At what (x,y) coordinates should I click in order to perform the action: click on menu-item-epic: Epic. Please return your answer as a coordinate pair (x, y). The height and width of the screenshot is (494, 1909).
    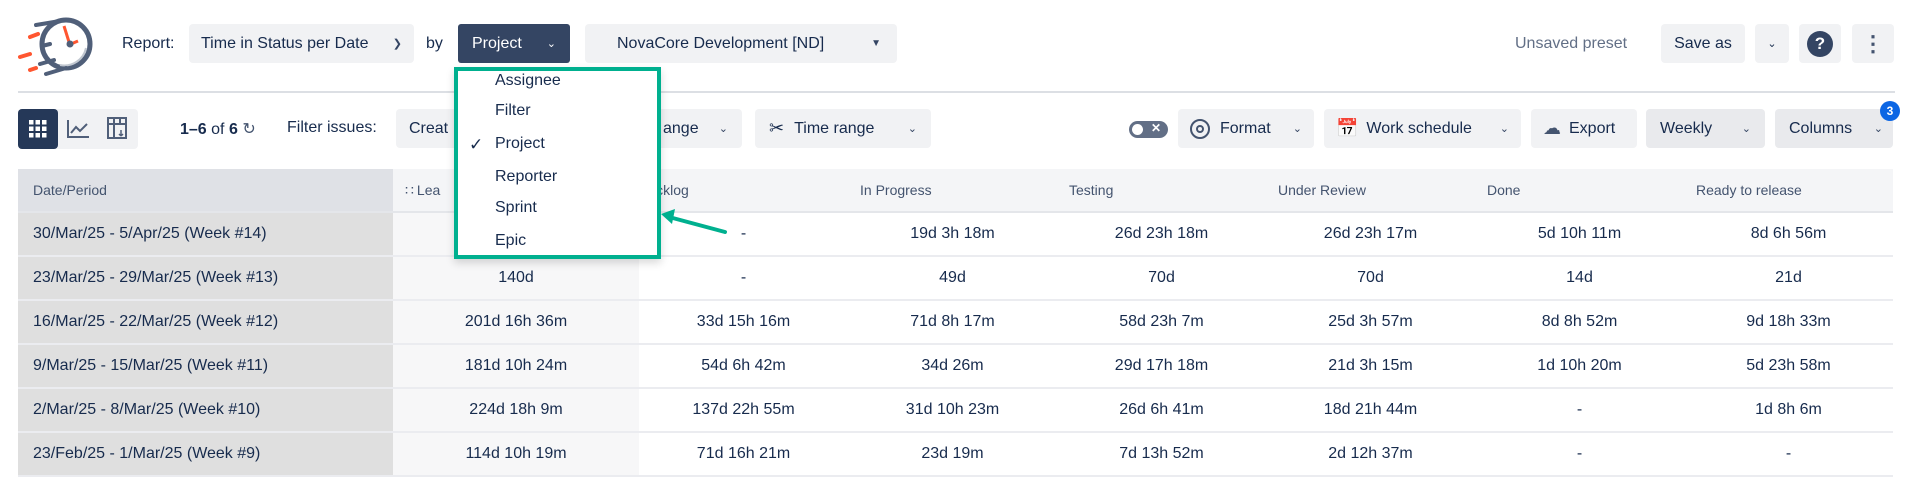
    Looking at the image, I should click on (510, 241).